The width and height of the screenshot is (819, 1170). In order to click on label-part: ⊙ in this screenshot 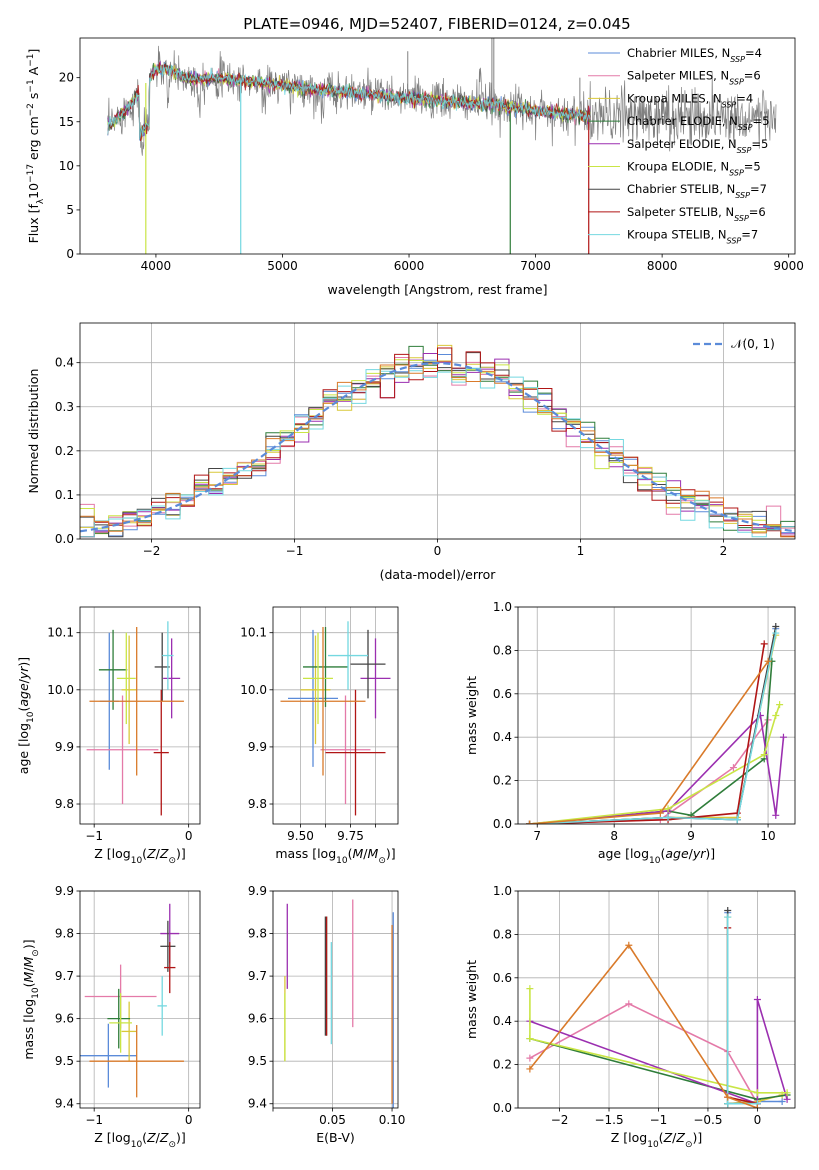, I will do `click(382, 861)`.